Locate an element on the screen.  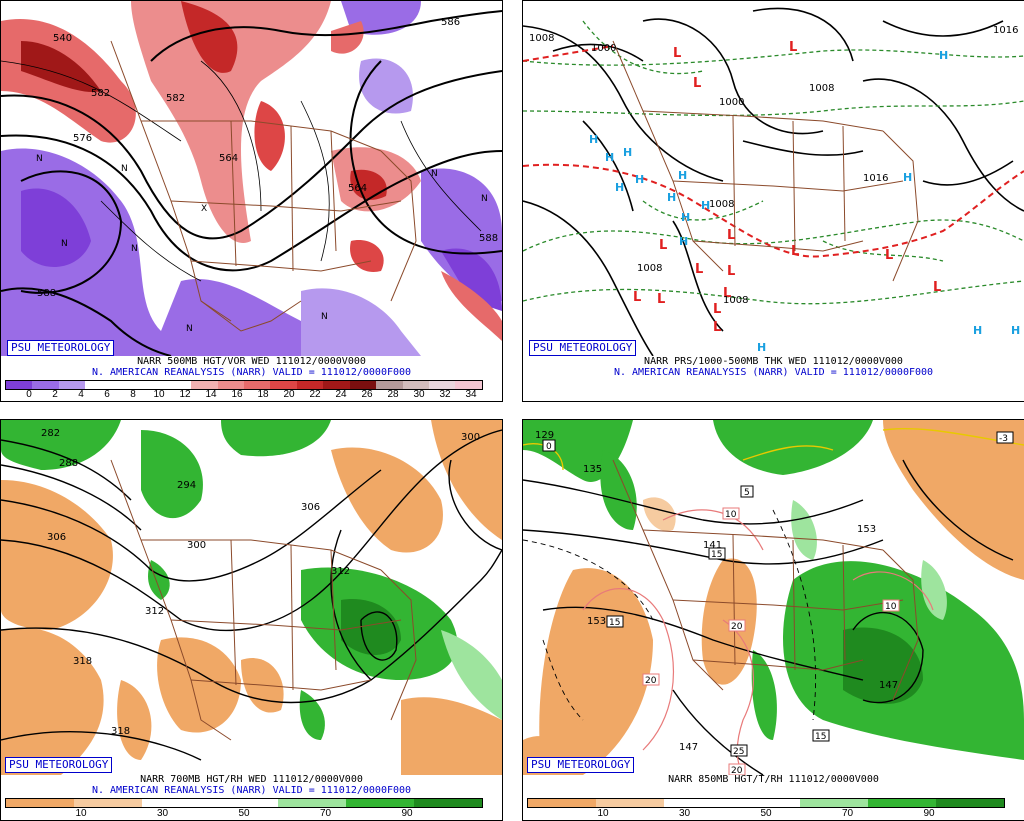
svg-text: 300 is located at coordinates (196, 545).